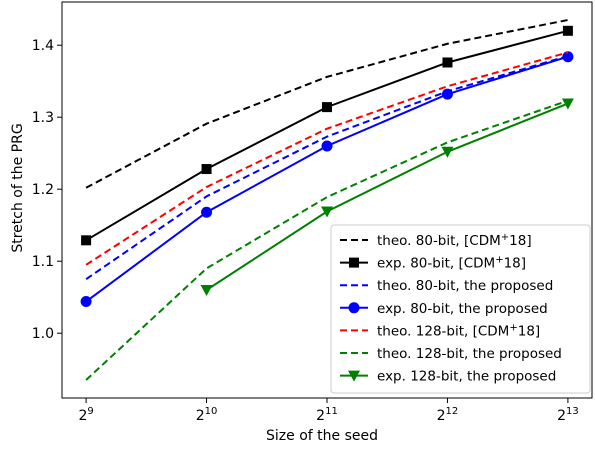  Describe the element at coordinates (465, 286) in the screenshot. I see `legend-label: theo. 80-bit, the proposed` at that location.